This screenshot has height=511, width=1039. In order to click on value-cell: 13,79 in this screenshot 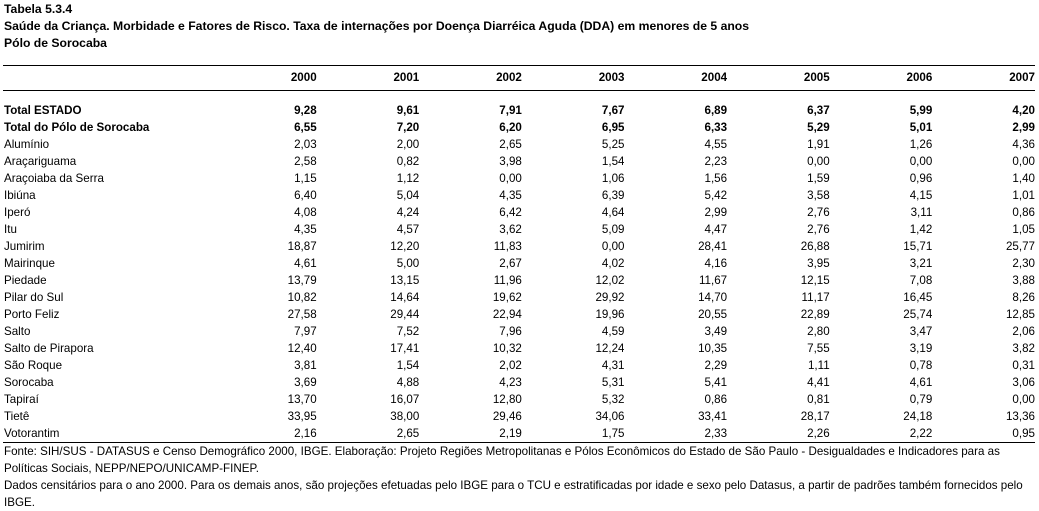, I will do `click(302, 280)`.